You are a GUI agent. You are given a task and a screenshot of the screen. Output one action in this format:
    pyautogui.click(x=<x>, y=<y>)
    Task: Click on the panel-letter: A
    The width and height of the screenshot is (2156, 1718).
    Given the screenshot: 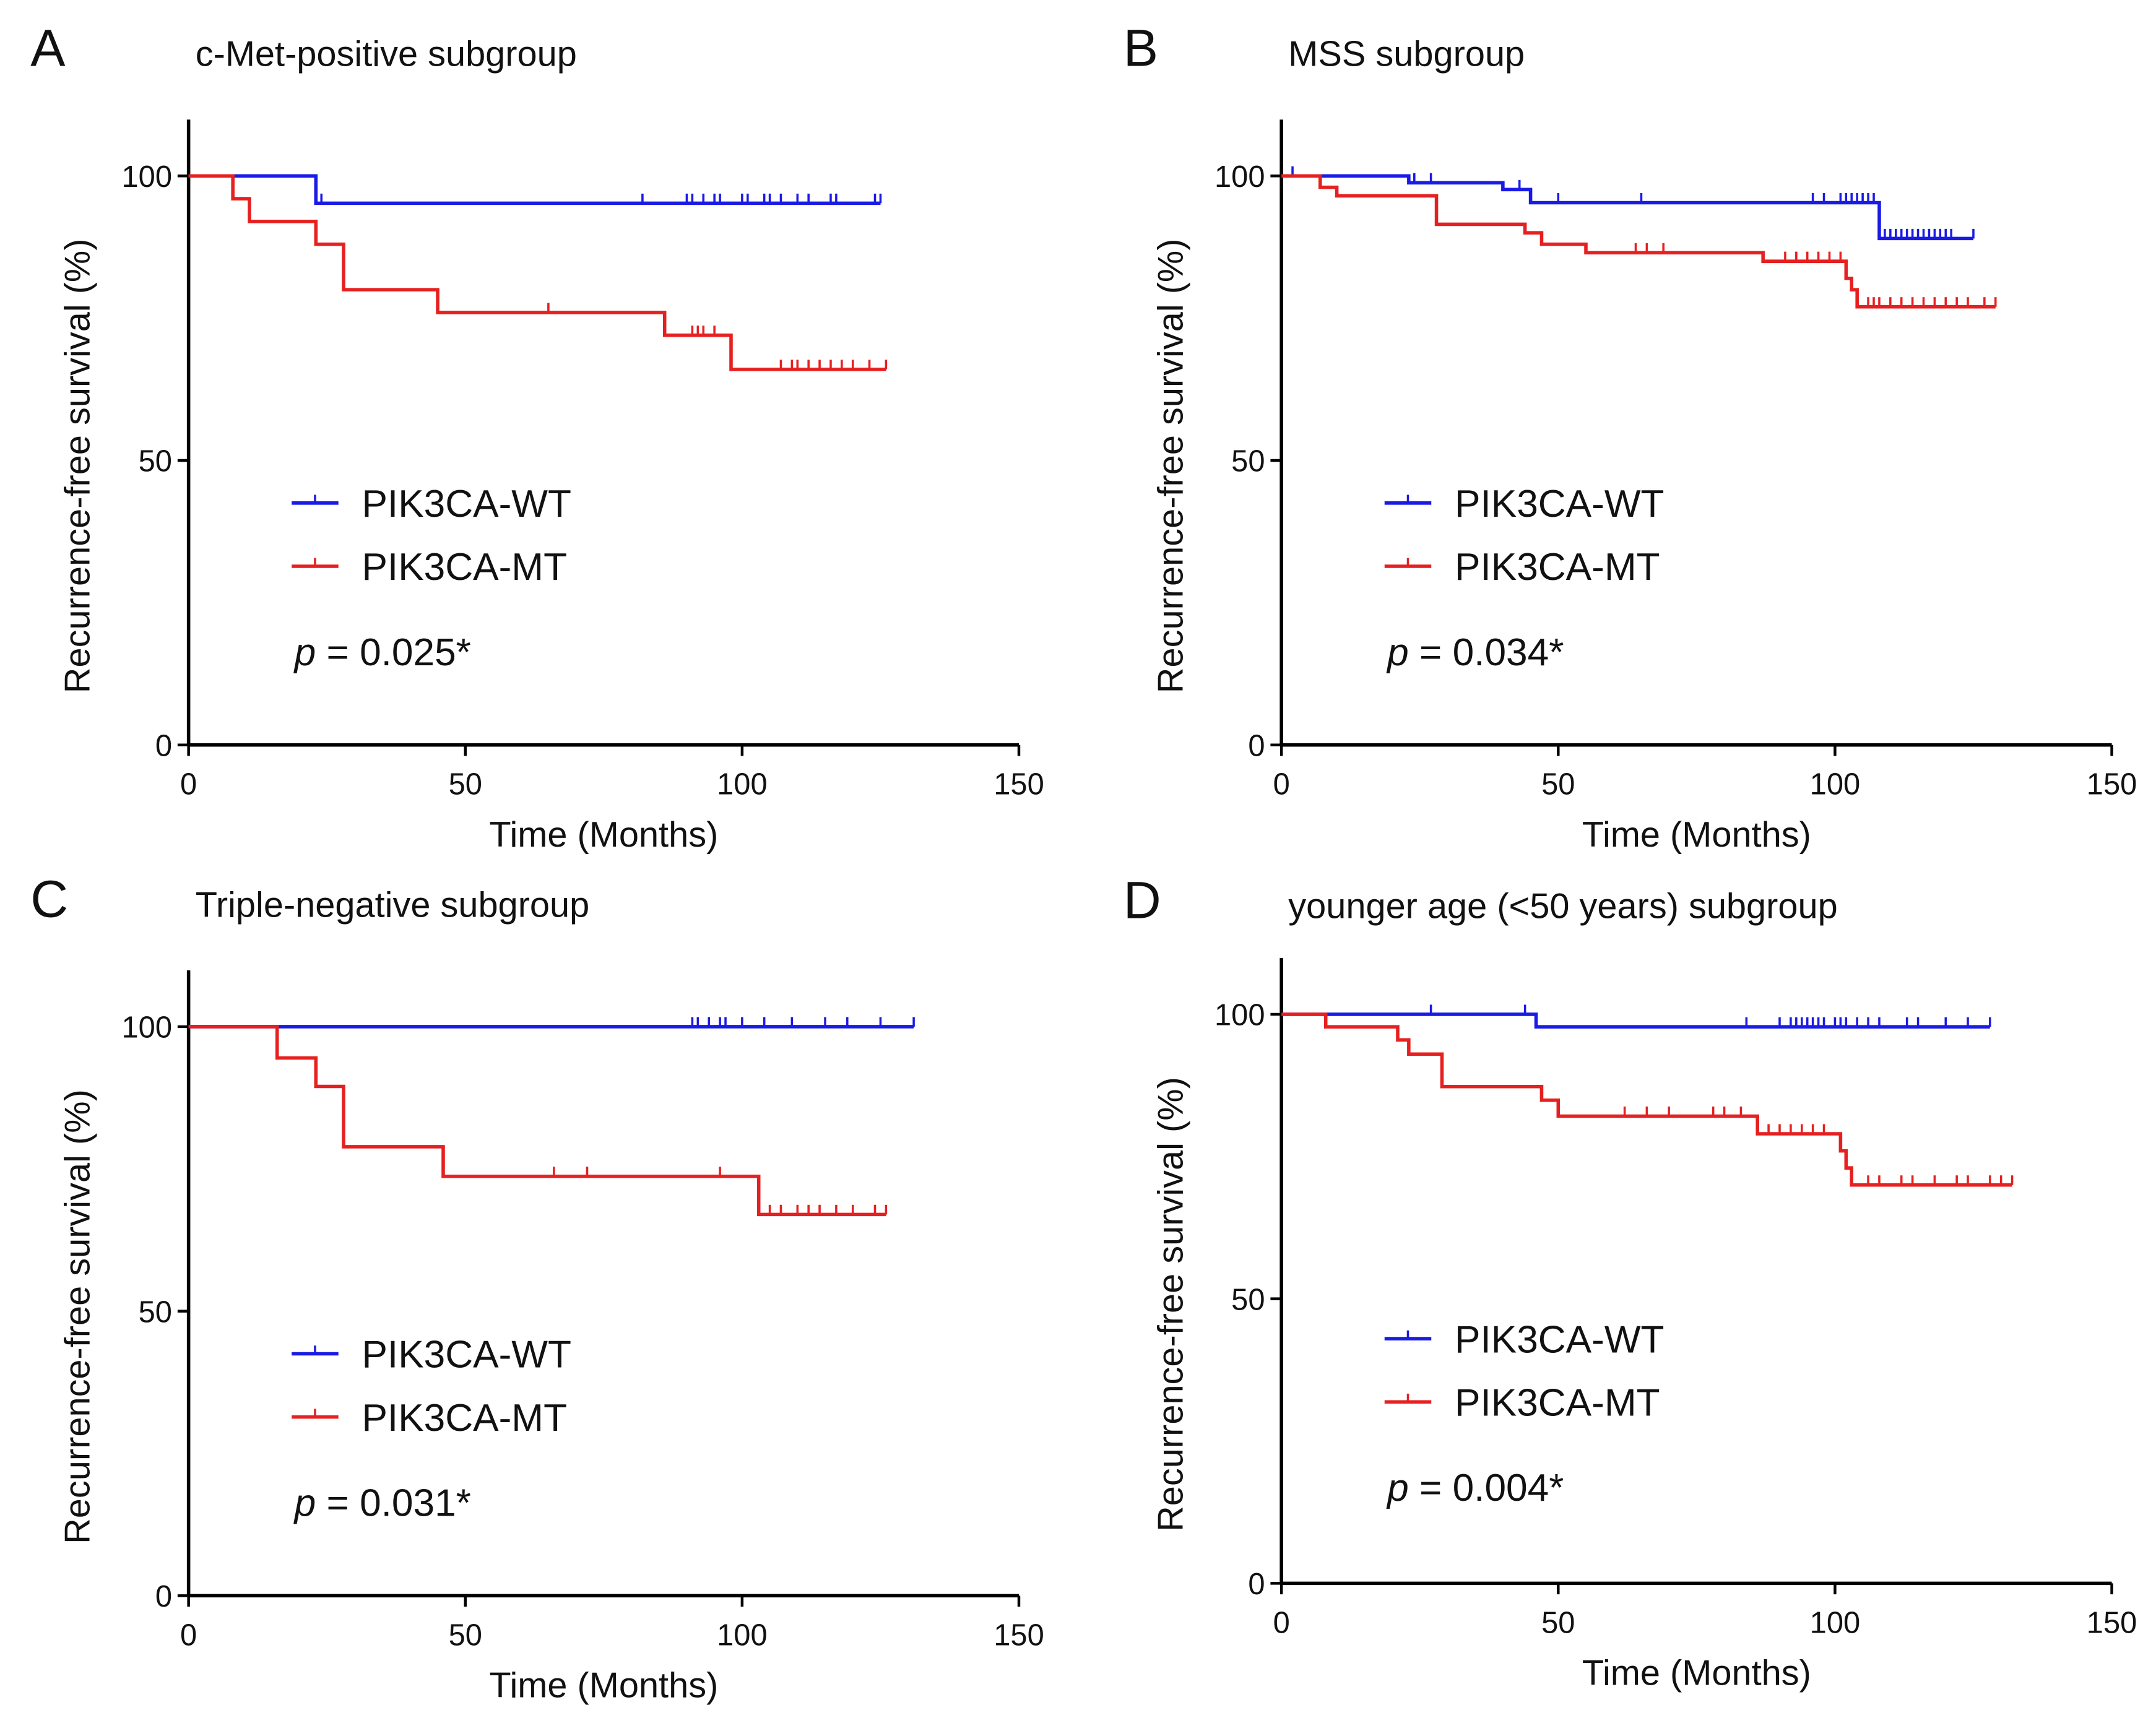 What is the action you would take?
    pyautogui.click(x=48, y=48)
    